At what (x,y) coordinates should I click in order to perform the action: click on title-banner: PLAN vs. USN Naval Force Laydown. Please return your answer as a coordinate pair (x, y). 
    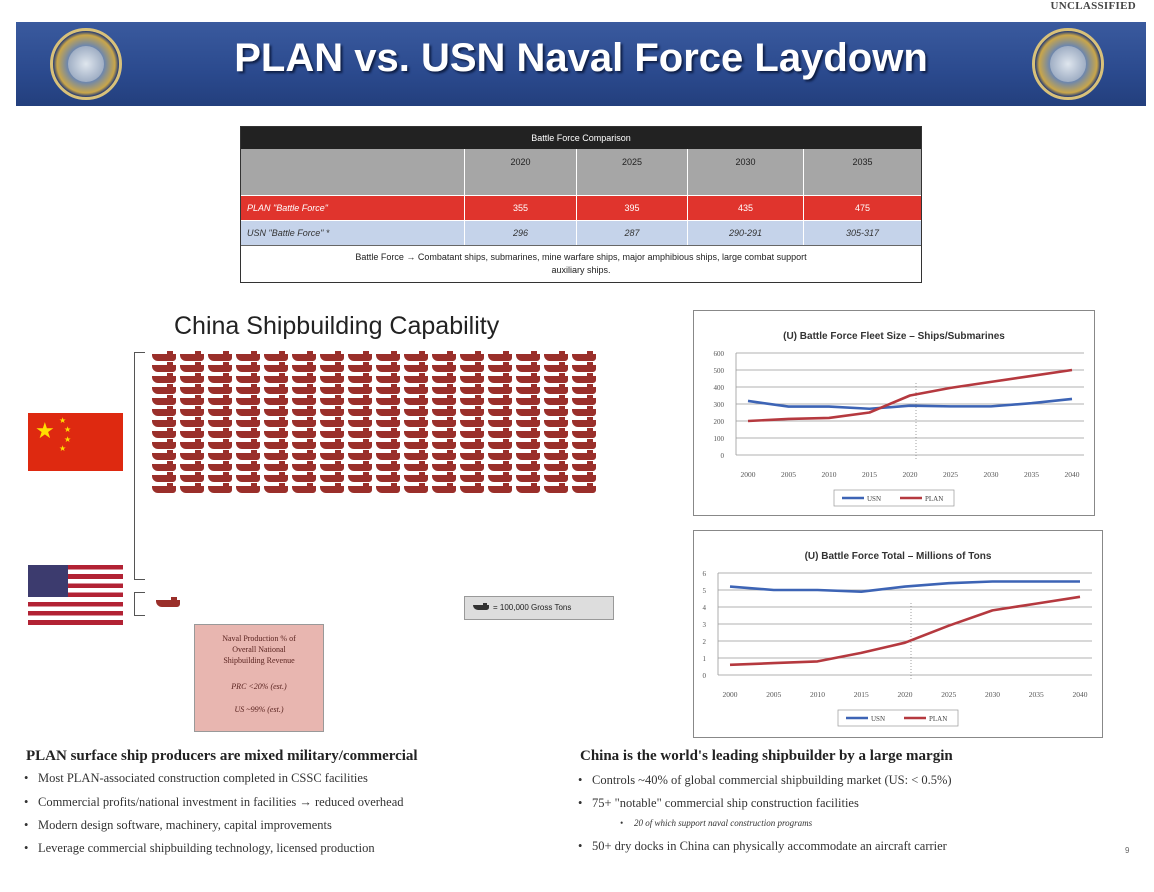
    Looking at the image, I should click on (581, 64).